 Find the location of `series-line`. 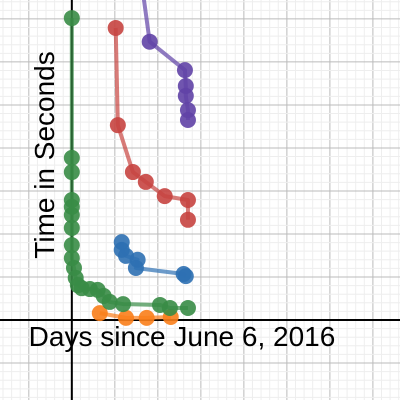

series-line is located at coordinates (135, 315).